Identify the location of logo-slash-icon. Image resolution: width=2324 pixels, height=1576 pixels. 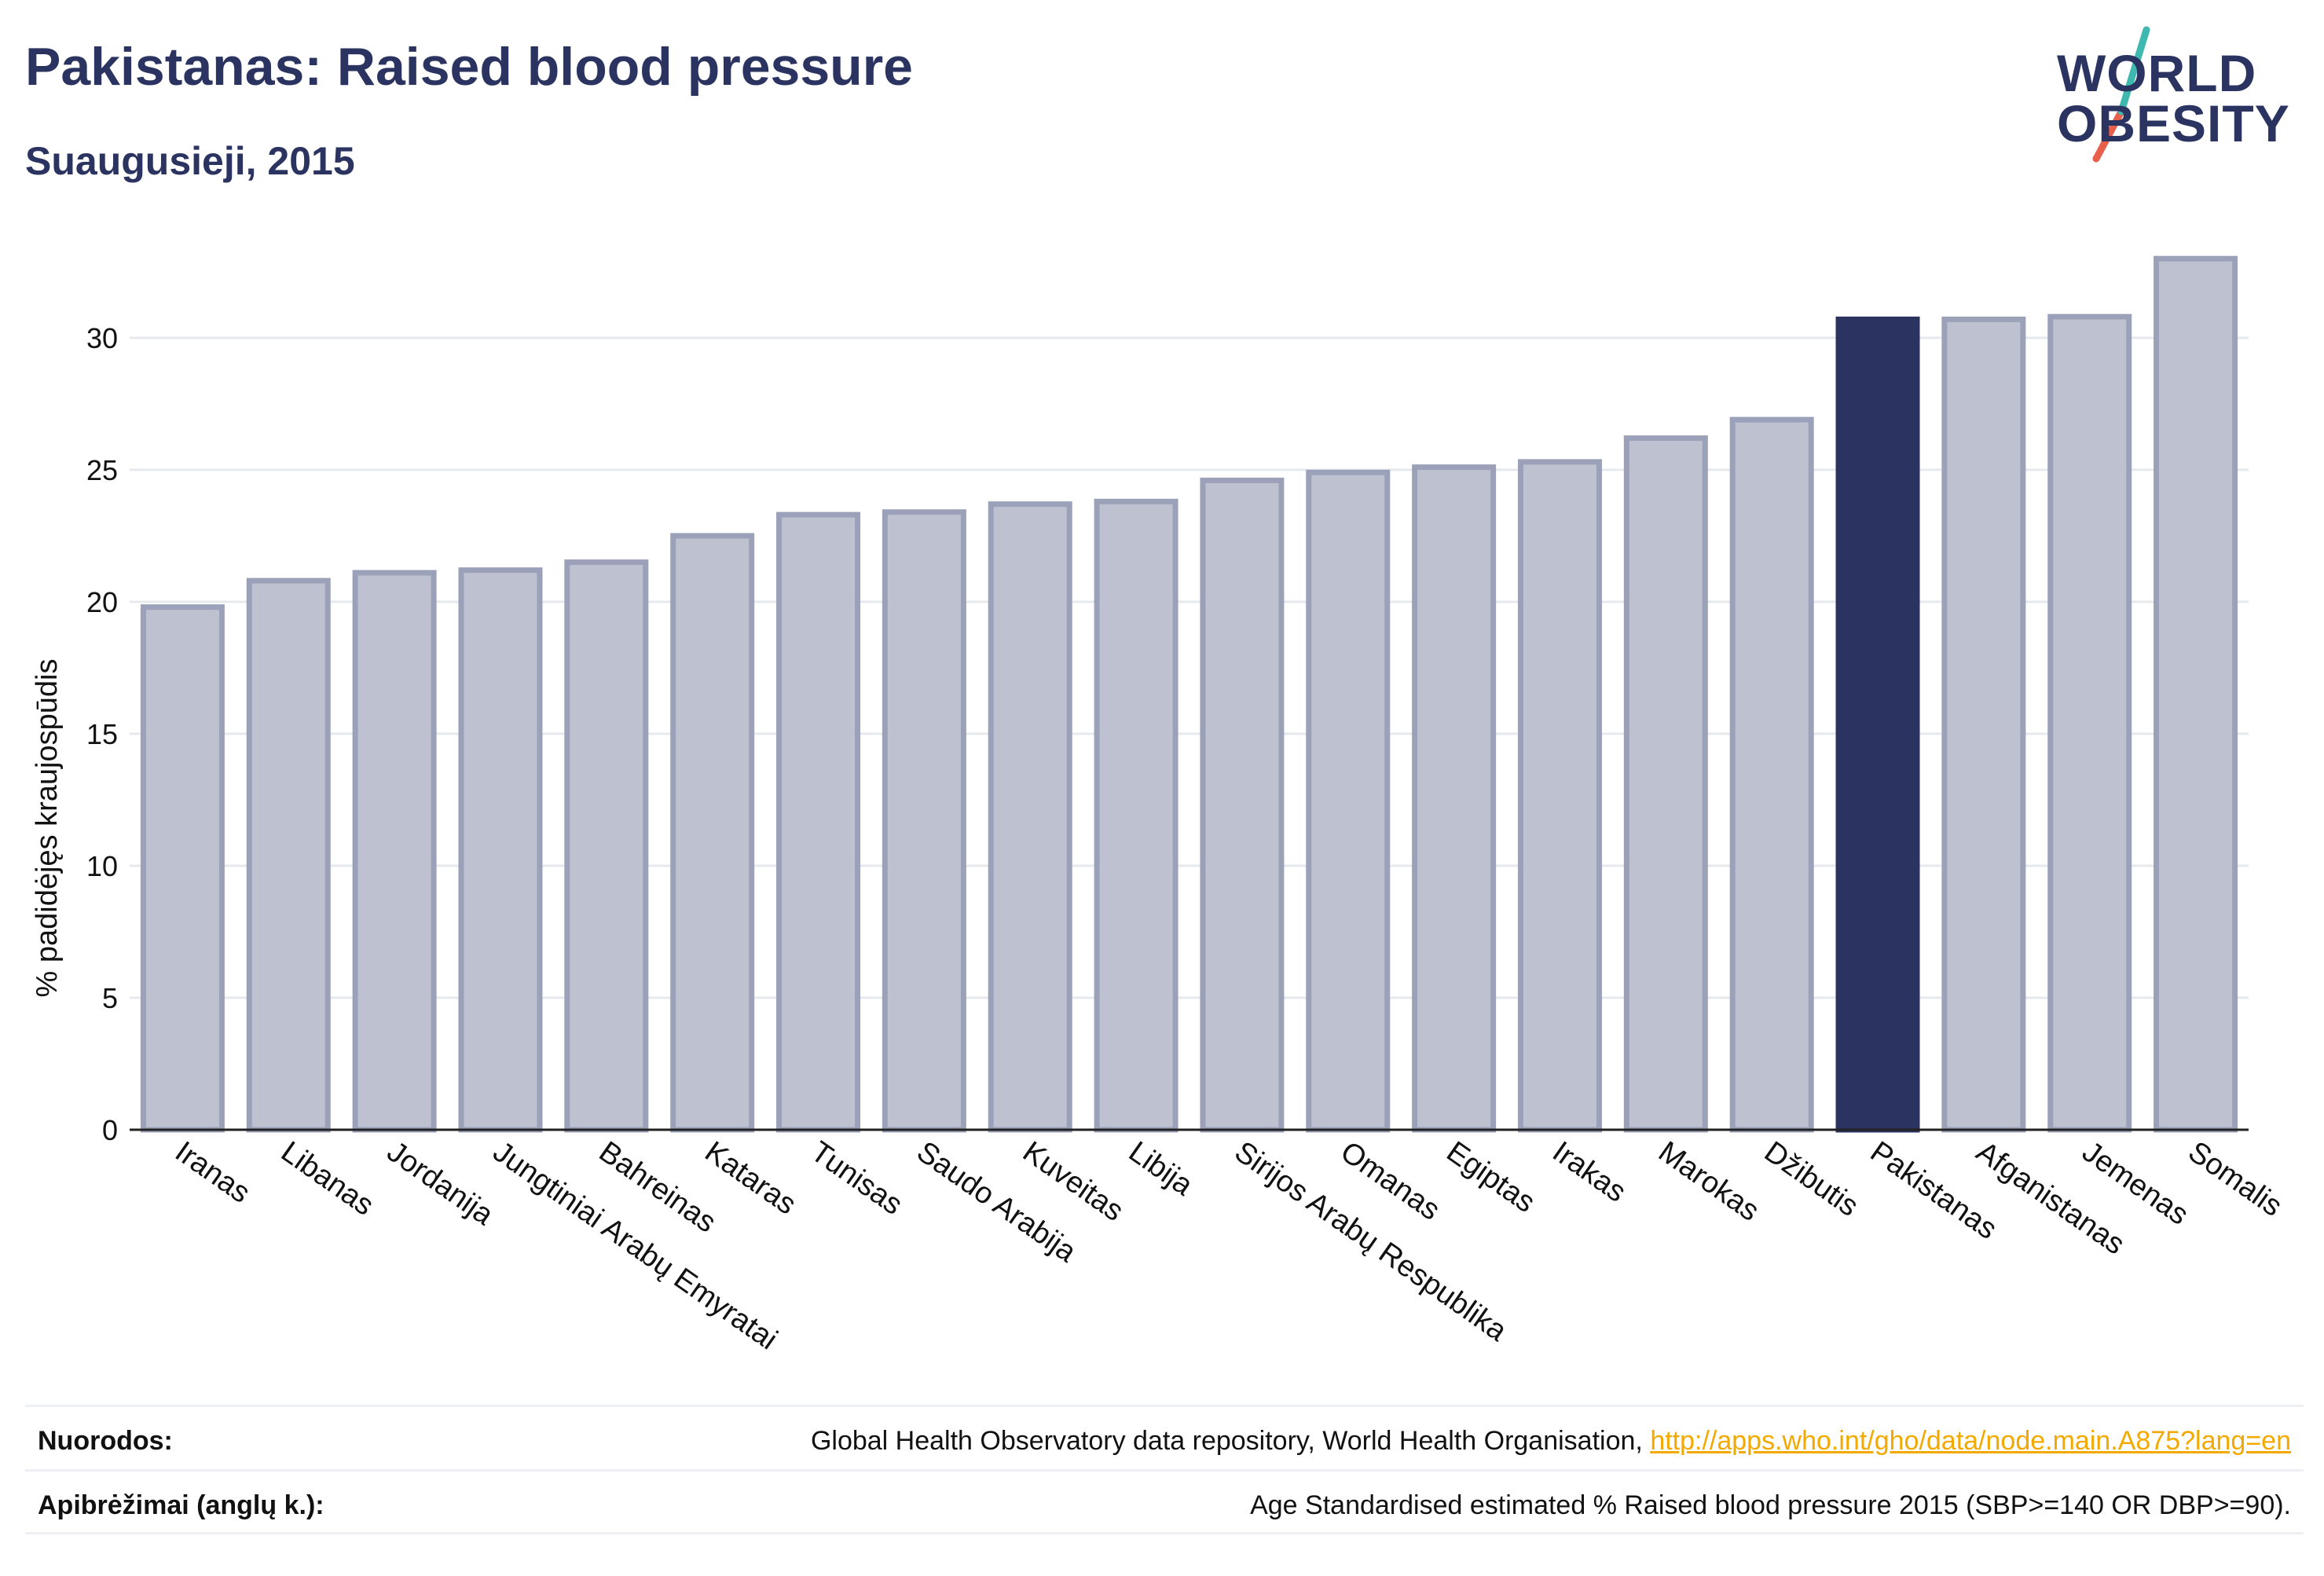
(2121, 94).